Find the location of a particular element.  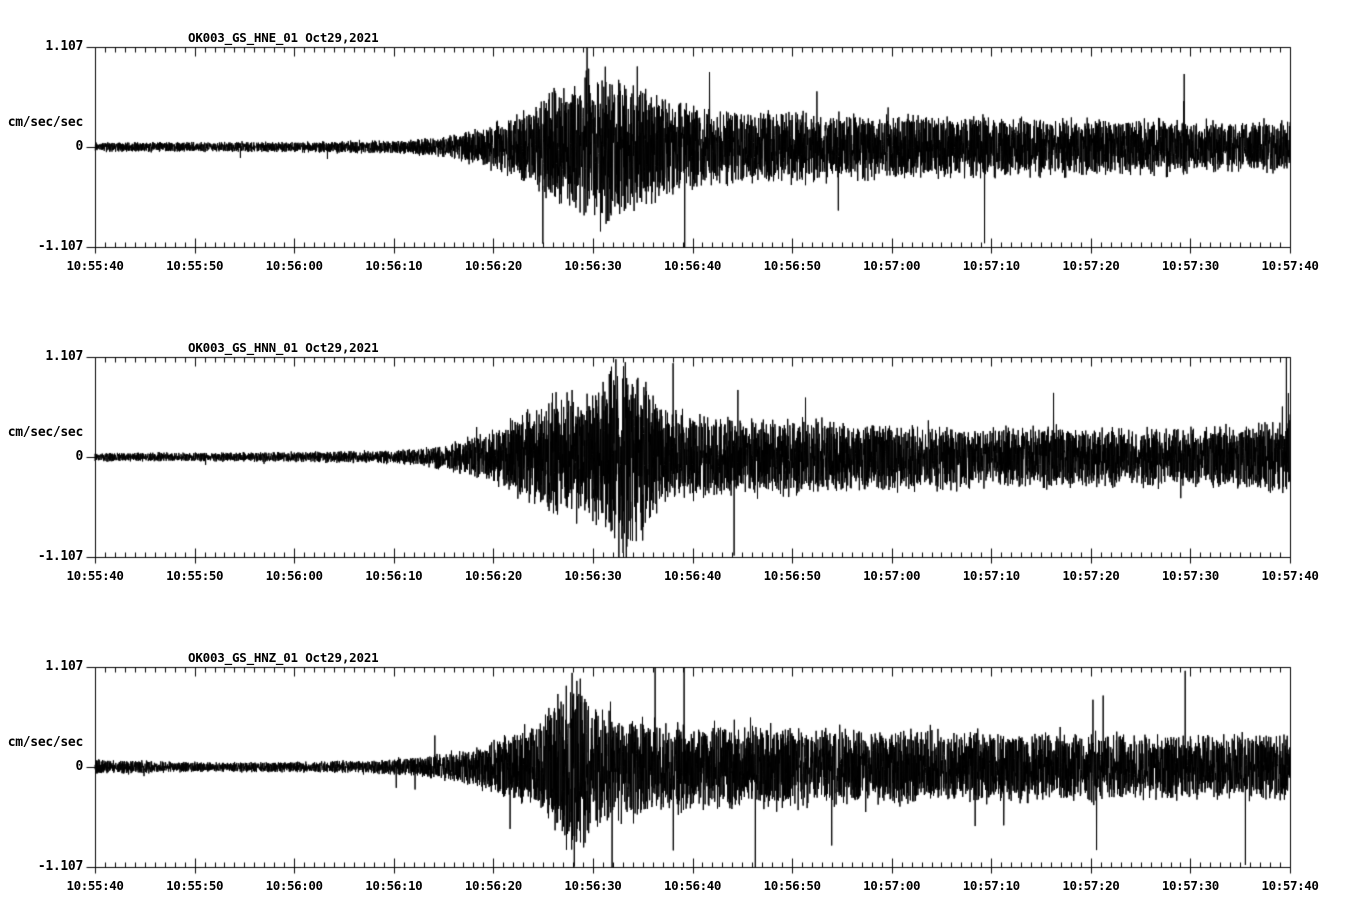

x-axis-tick-label: 10:56:20 is located at coordinates (493, 885).